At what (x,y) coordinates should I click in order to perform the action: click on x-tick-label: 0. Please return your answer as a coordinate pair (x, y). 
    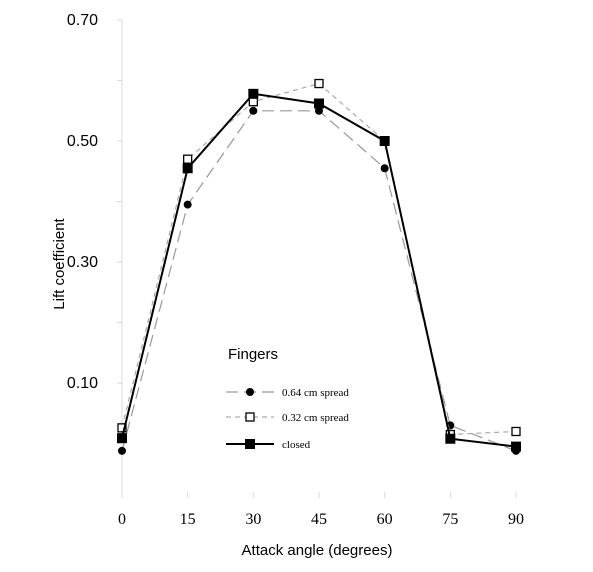
    Looking at the image, I should click on (122, 519).